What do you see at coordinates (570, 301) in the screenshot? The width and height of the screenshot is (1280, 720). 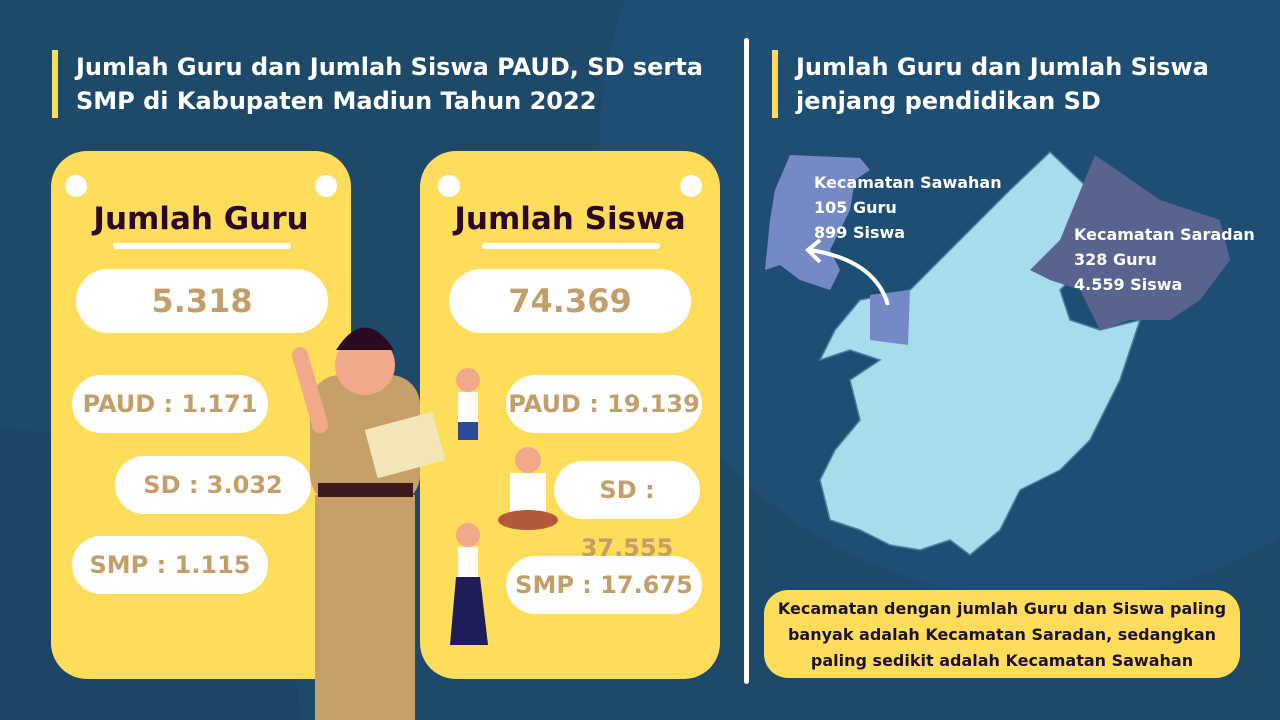 I see `siswa-total: 74.369` at bounding box center [570, 301].